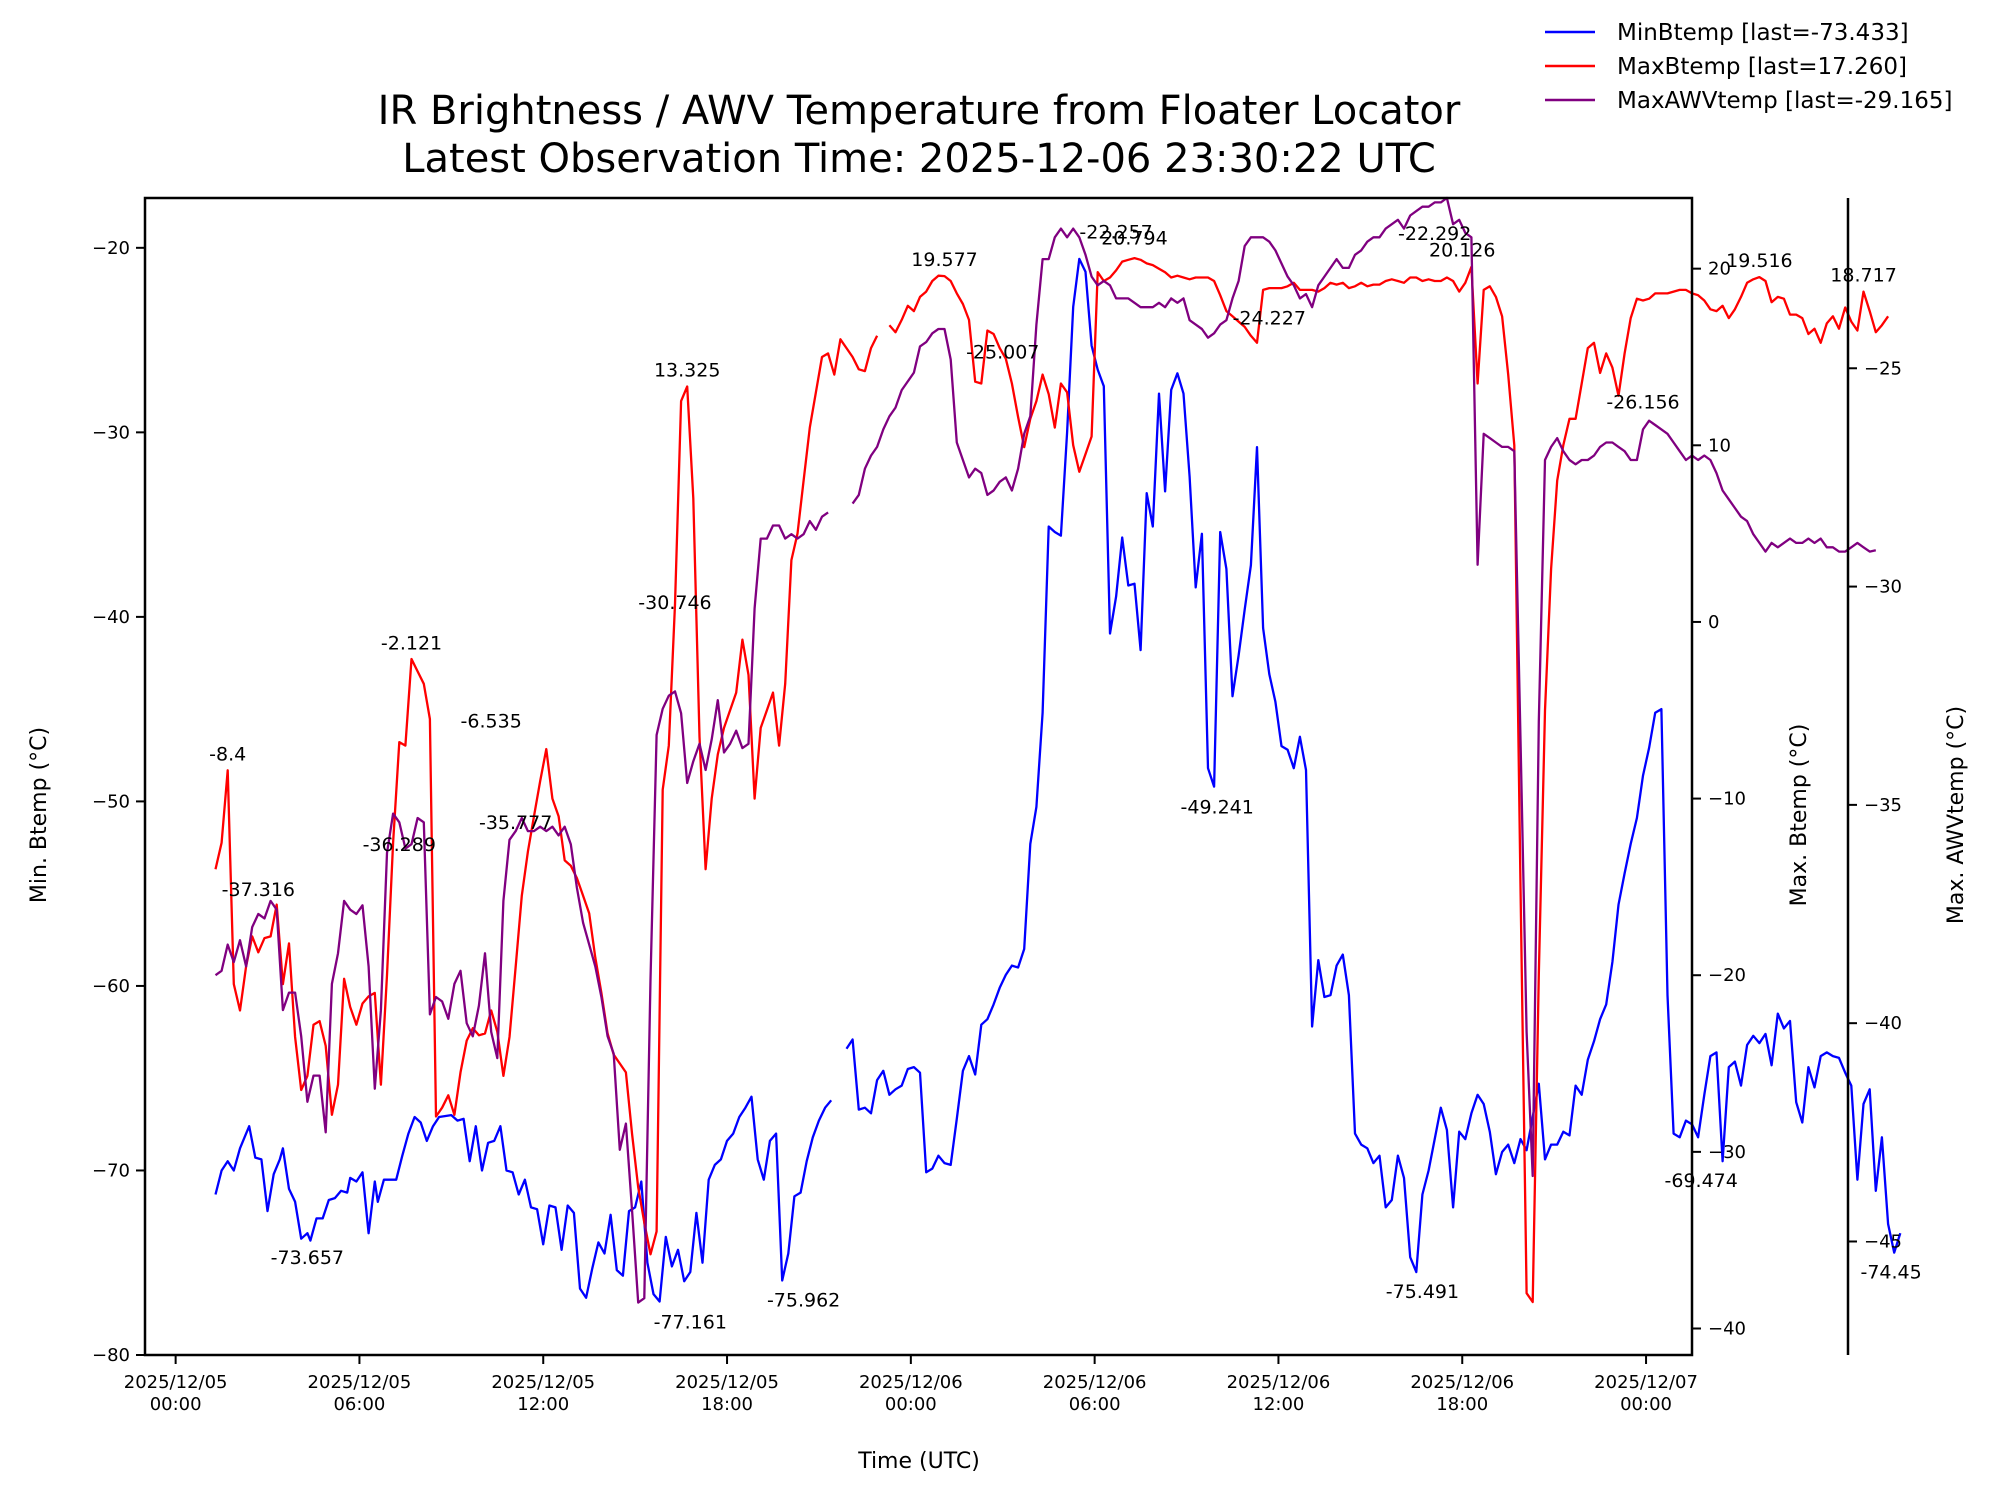 This screenshot has width=1998, height=1495. I want to click on right-tick-label: −40, so click(1727, 1329).